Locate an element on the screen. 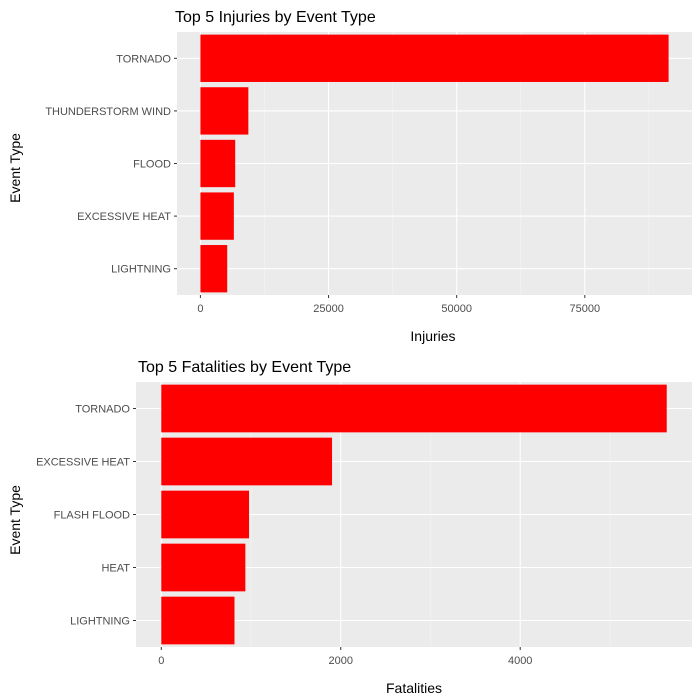  injuries-x-tick-label: 0 is located at coordinates (200, 309).